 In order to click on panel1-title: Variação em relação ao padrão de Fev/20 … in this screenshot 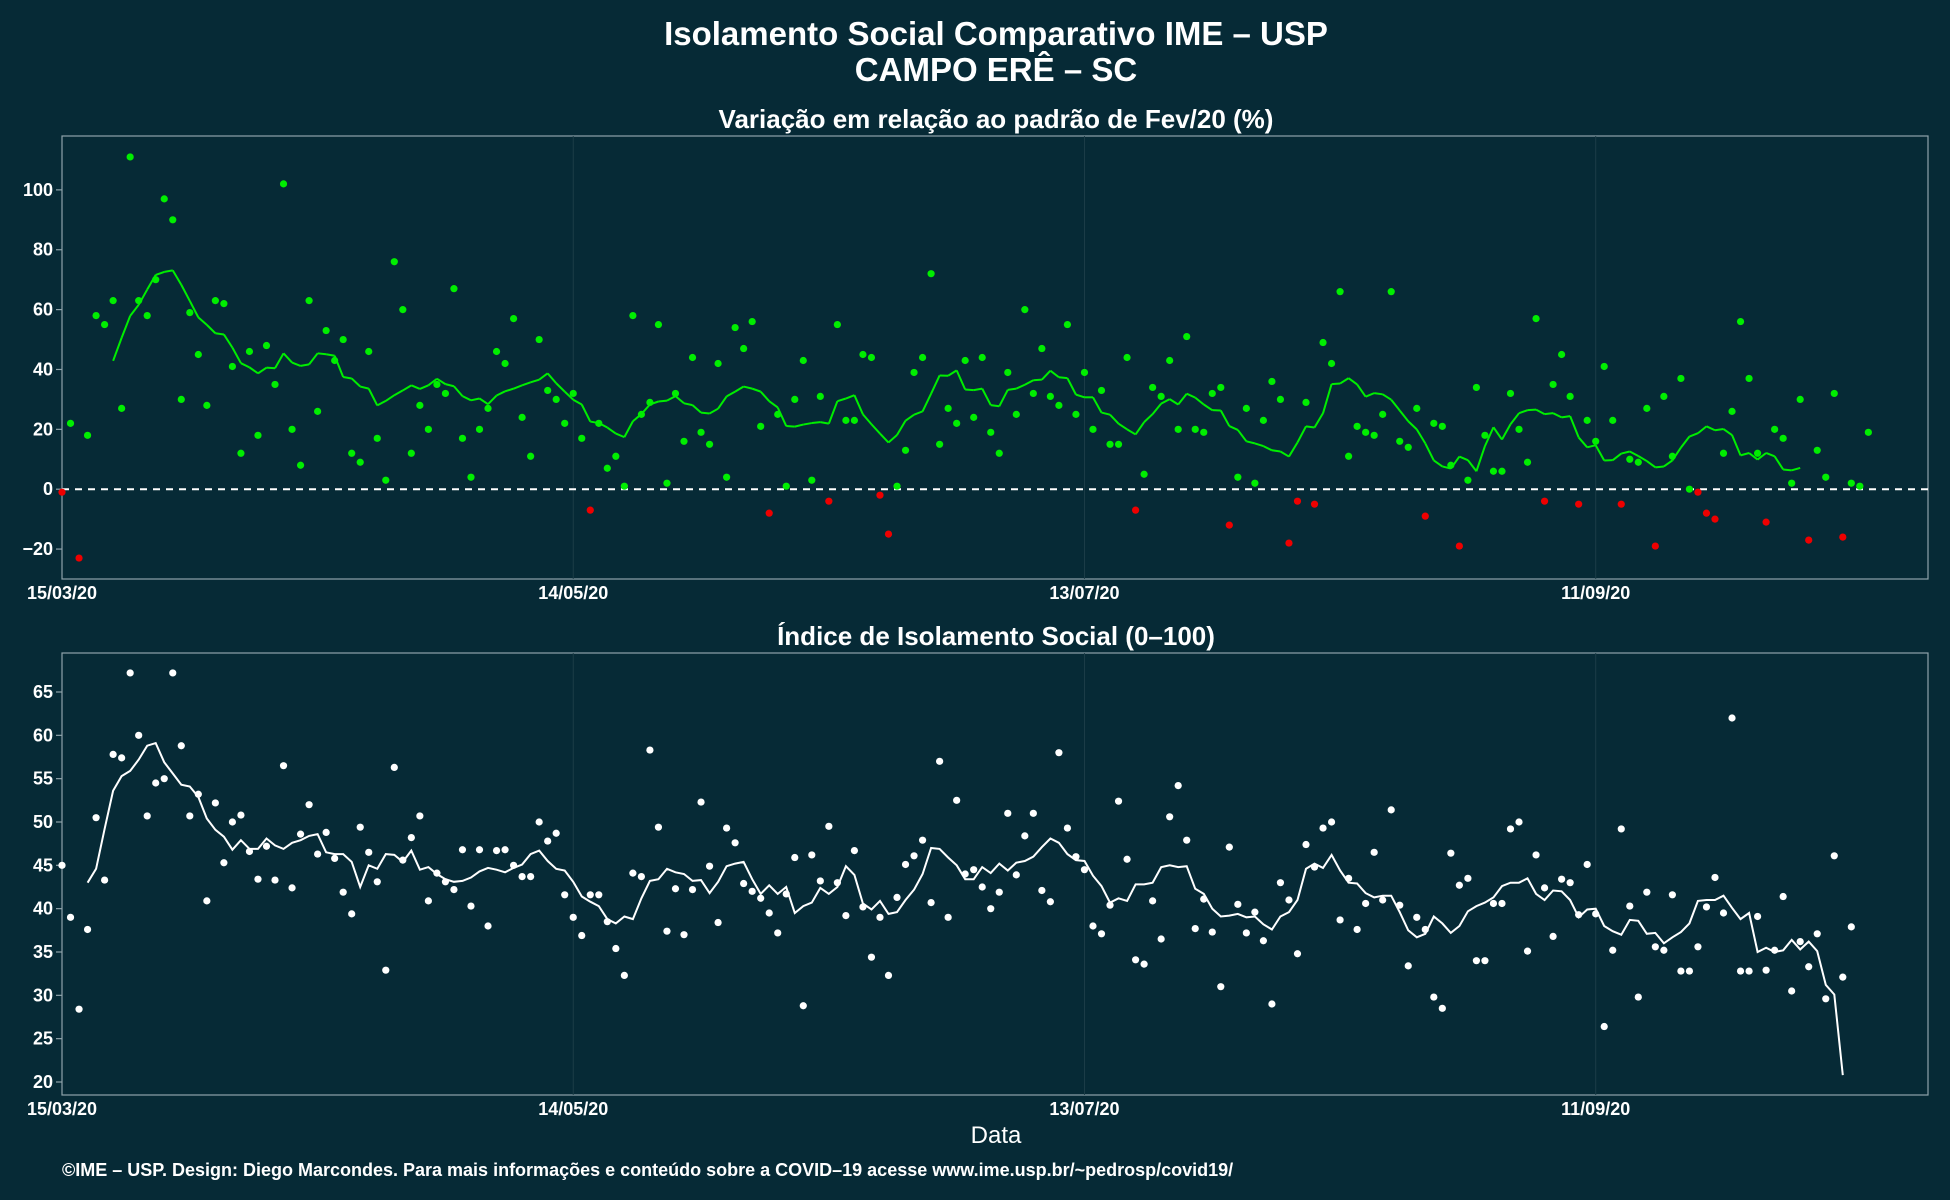, I will do `click(996, 119)`.